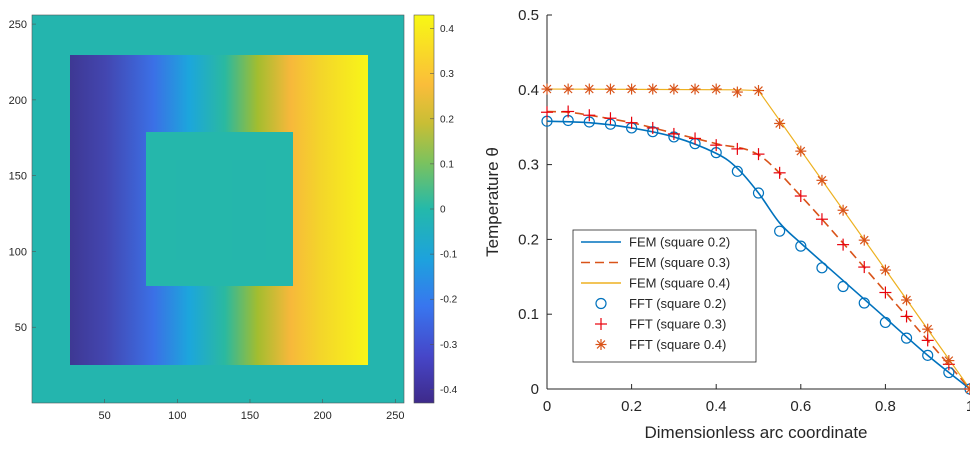 The image size is (970, 450). I want to click on heatmap-y-tick-label: 150, so click(18, 177).